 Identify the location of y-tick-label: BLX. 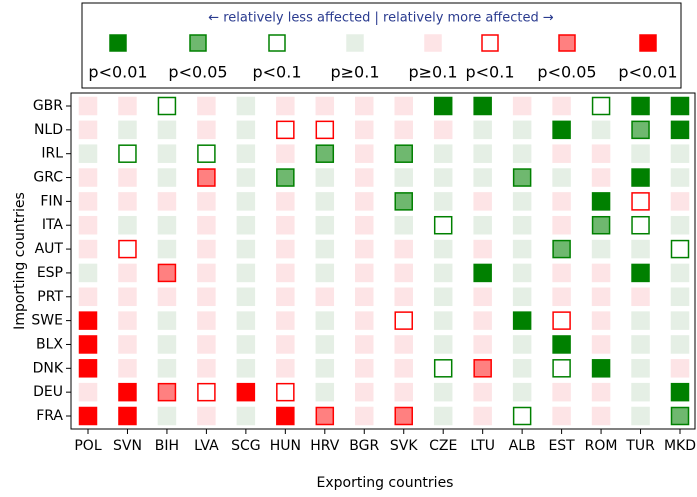
(49, 344).